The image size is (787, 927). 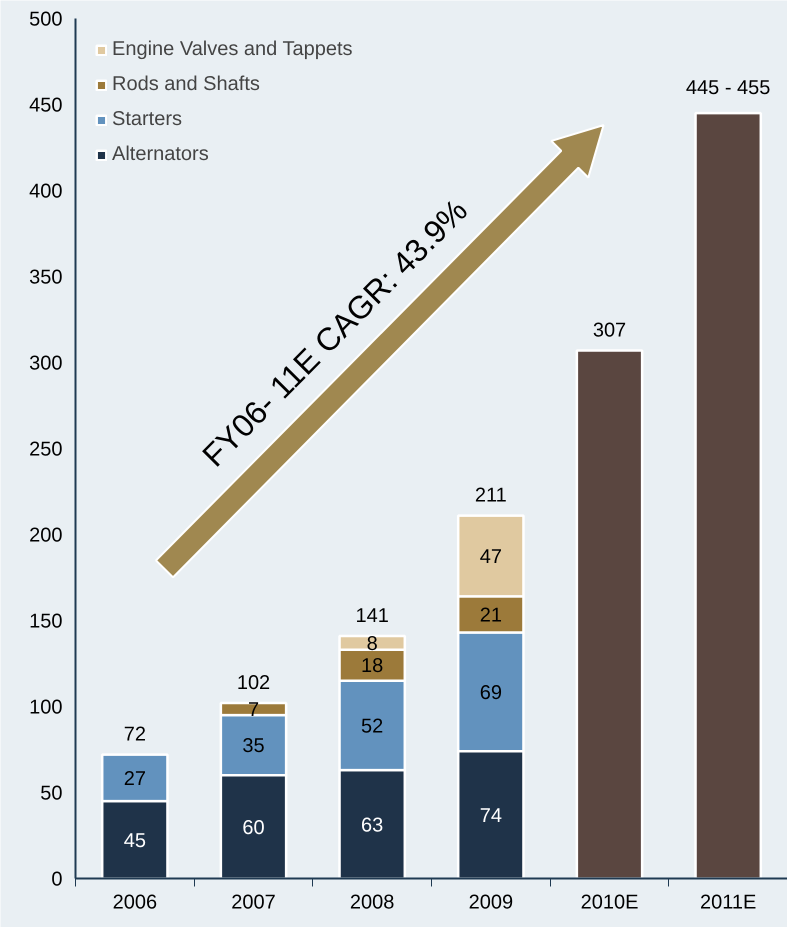 What do you see at coordinates (491, 615) in the screenshot?
I see `data-label: 21` at bounding box center [491, 615].